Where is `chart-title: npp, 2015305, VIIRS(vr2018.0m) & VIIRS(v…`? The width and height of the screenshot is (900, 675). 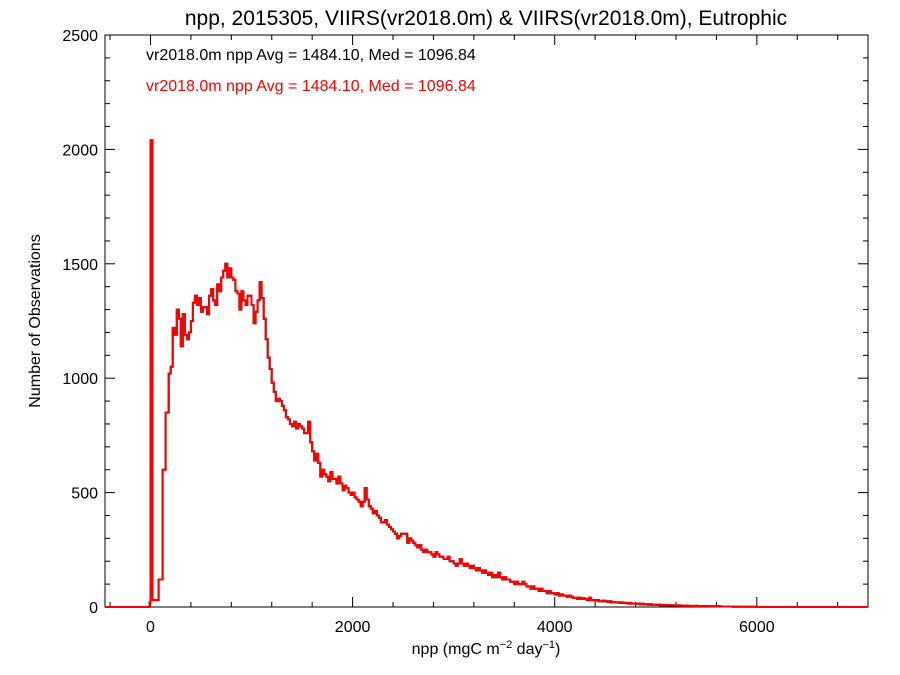
chart-title: npp, 2015305, VIIRS(vr2018.0m) & VIIRS(v… is located at coordinates (486, 18).